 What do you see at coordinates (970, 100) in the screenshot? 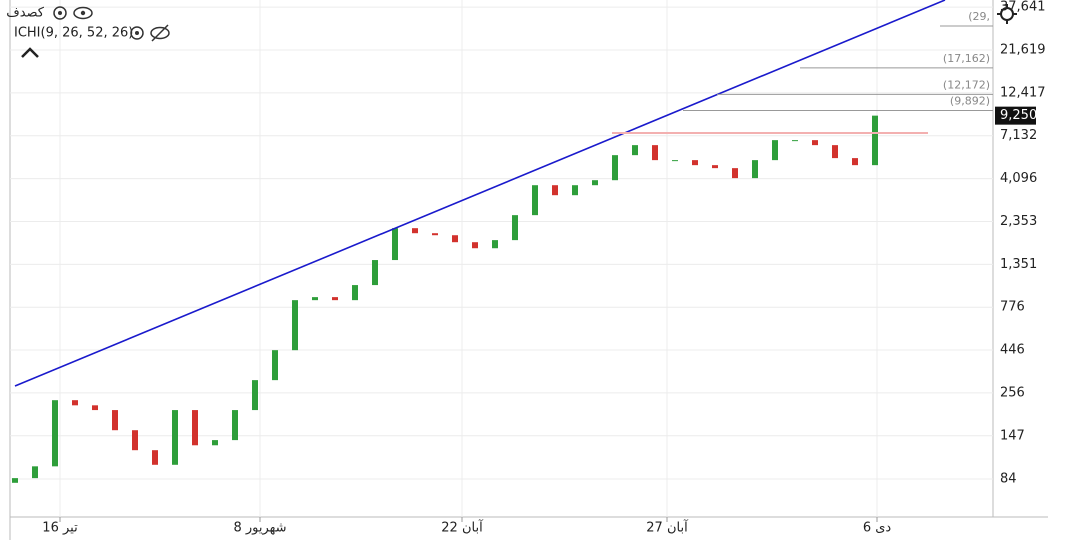
I see `level-label: (9,892)` at bounding box center [970, 100].